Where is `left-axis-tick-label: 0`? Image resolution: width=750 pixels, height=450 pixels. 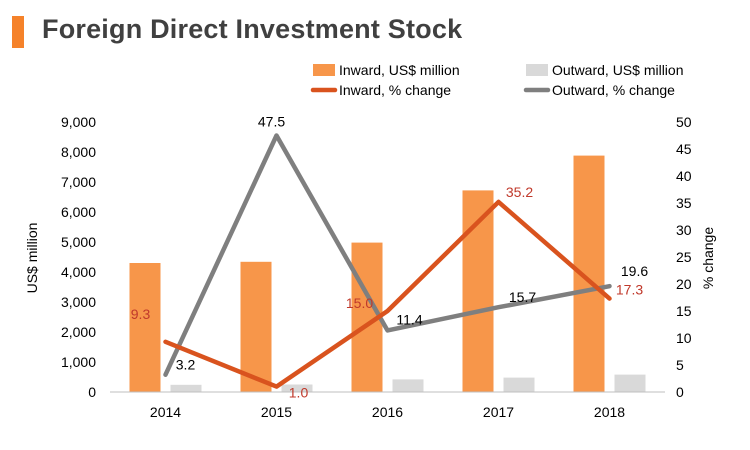 left-axis-tick-label: 0 is located at coordinates (92, 392).